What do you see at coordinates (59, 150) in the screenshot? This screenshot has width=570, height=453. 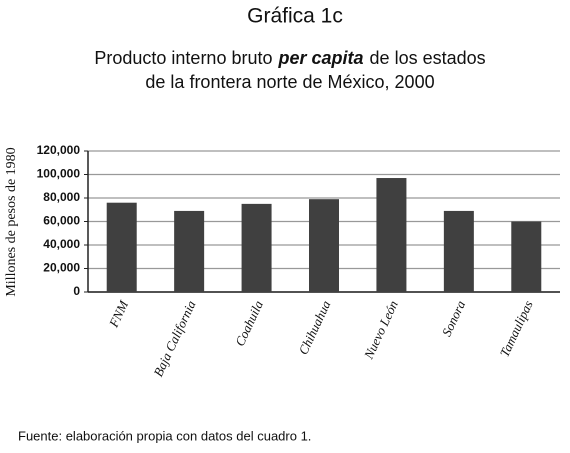 I see `y-tick-label: 120,000` at bounding box center [59, 150].